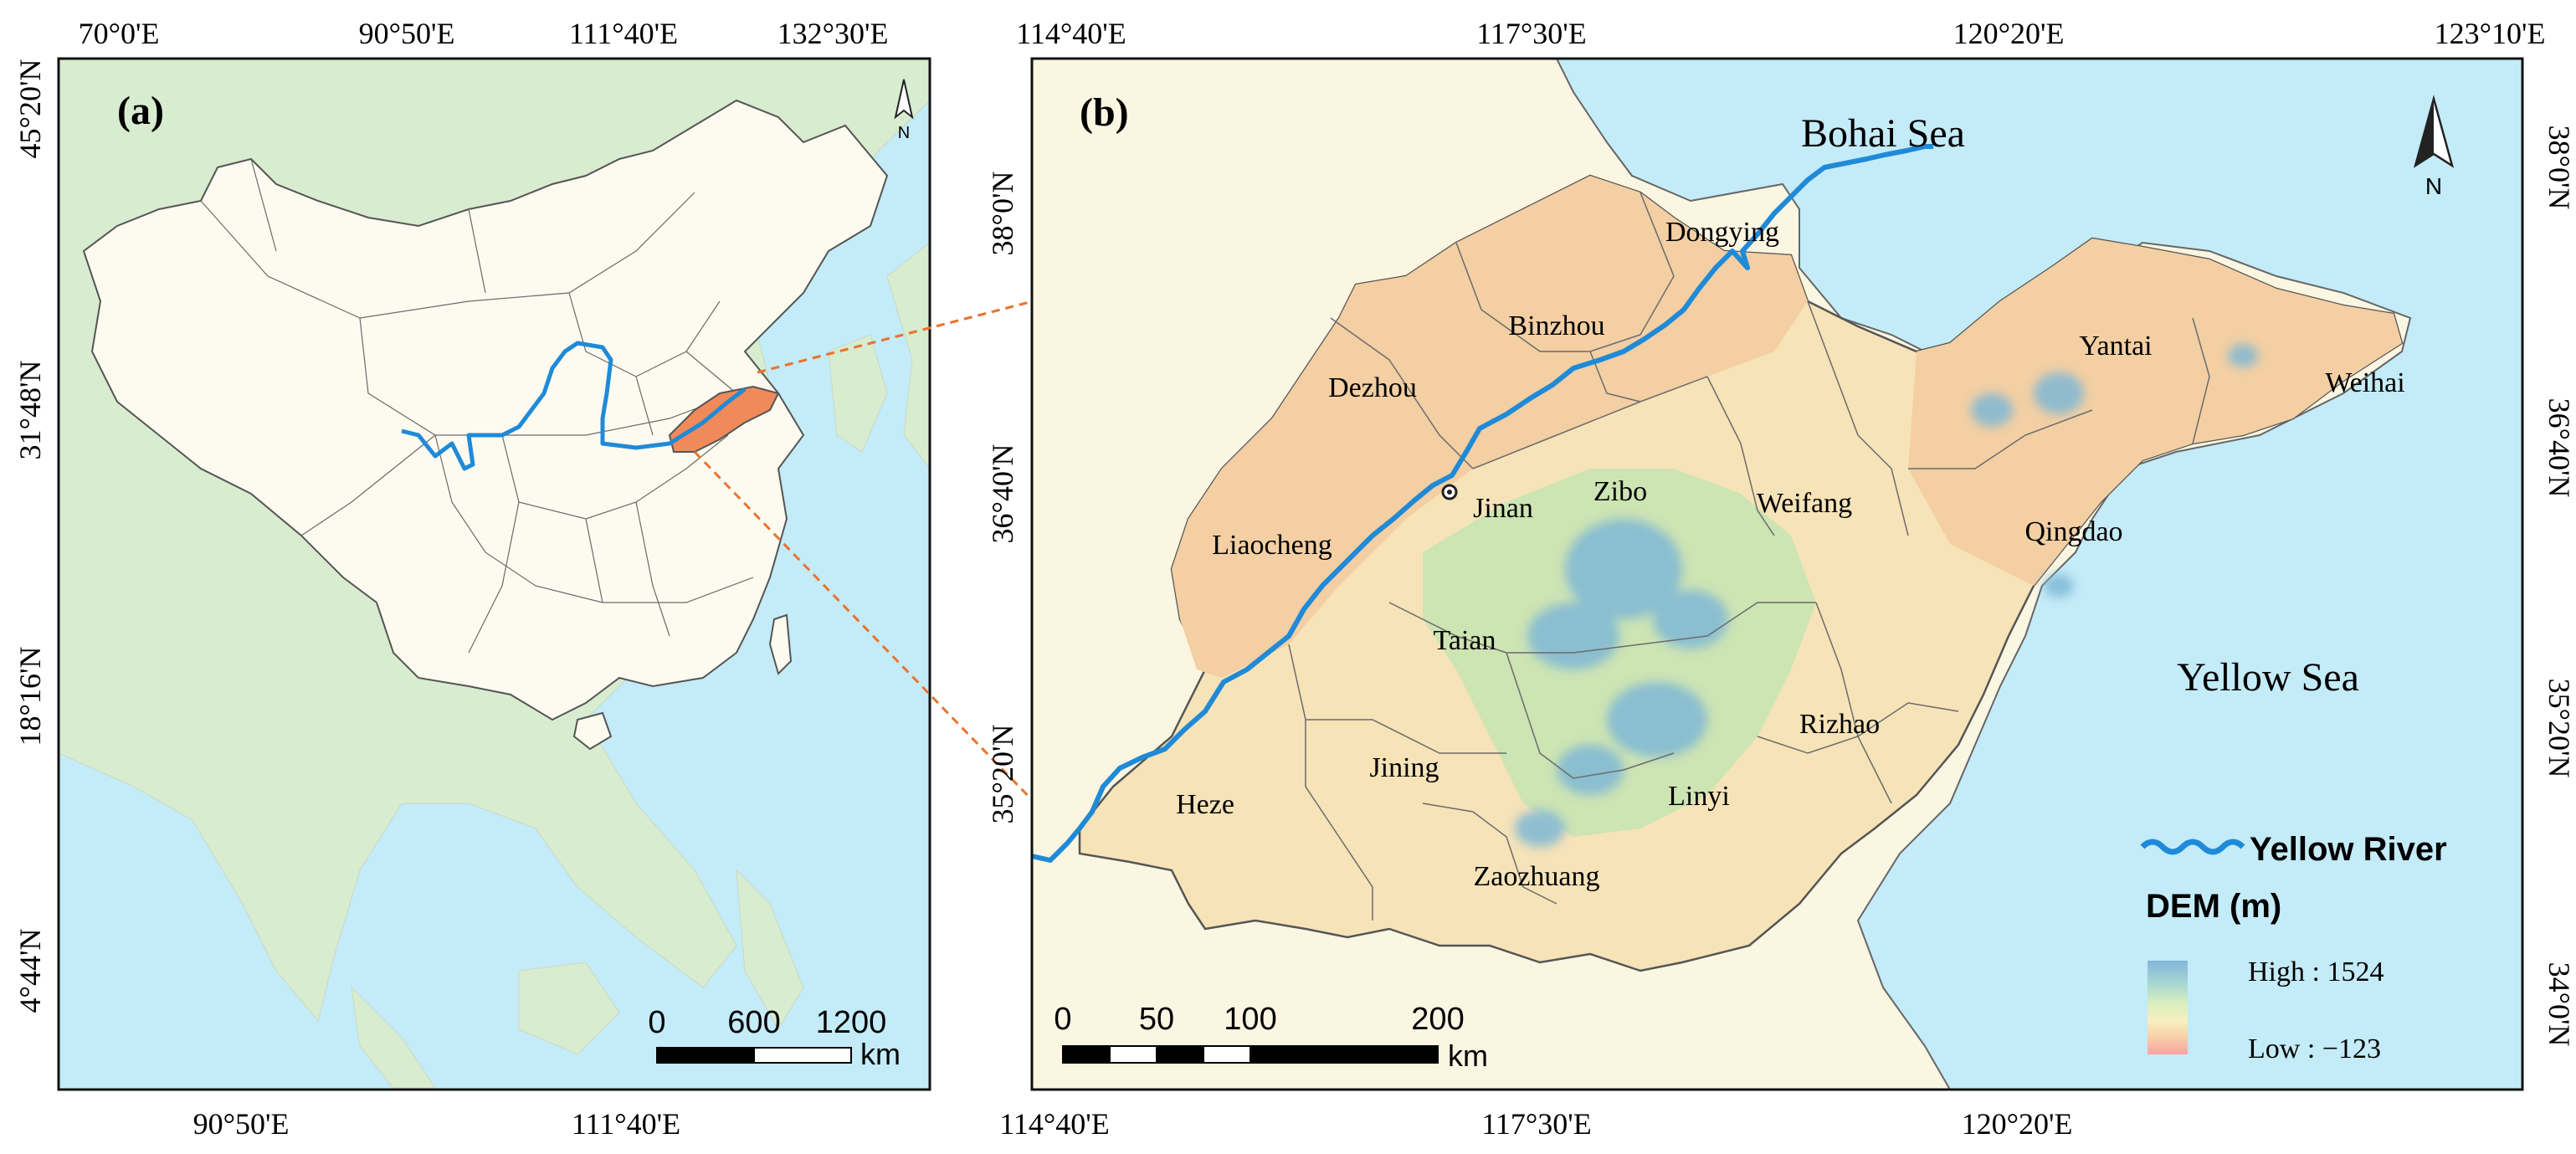 The height and width of the screenshot is (1154, 2576). Describe the element at coordinates (1002, 214) in the screenshot. I see `b-left-lat-0: 38°0'N` at that location.